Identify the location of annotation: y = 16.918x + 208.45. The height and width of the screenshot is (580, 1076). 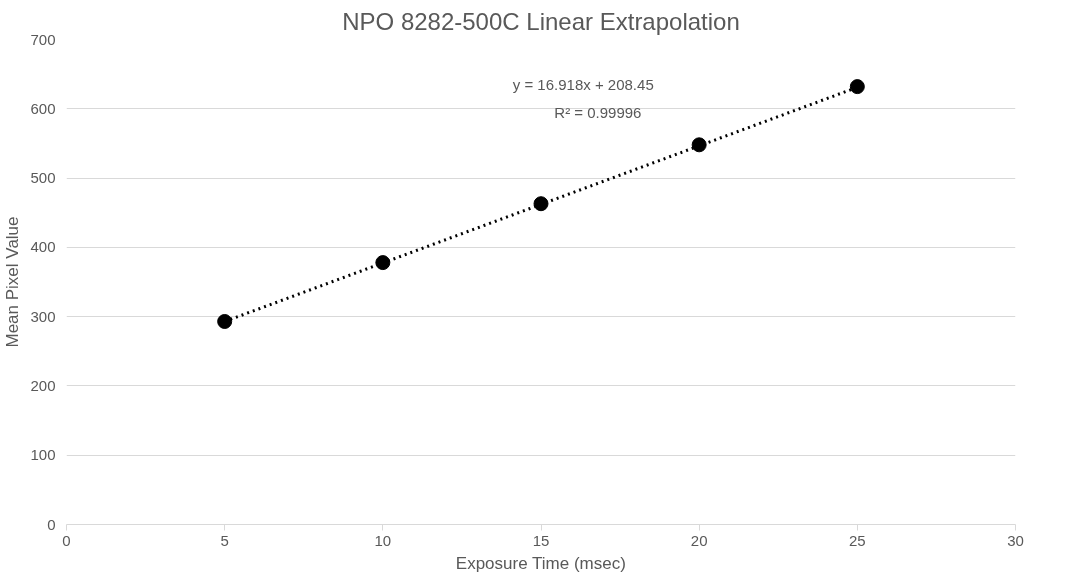
(583, 84).